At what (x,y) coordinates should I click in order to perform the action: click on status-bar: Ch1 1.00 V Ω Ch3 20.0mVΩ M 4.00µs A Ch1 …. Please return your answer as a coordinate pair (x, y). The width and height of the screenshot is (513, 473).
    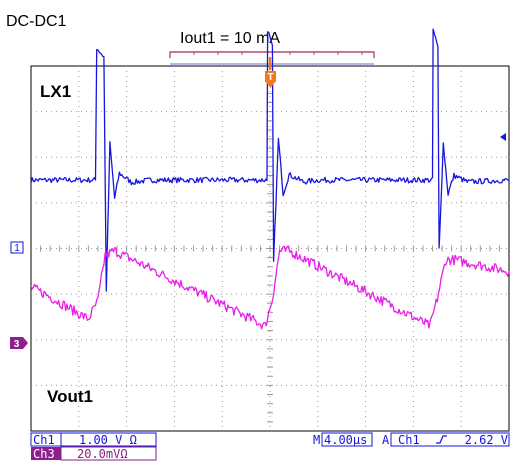
    Looking at the image, I should click on (270, 446).